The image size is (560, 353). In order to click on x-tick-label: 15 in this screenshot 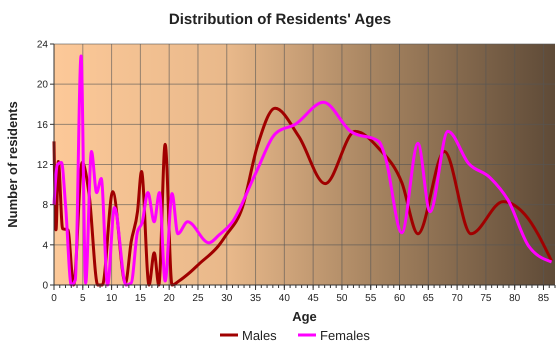, I will do `click(140, 298)`.